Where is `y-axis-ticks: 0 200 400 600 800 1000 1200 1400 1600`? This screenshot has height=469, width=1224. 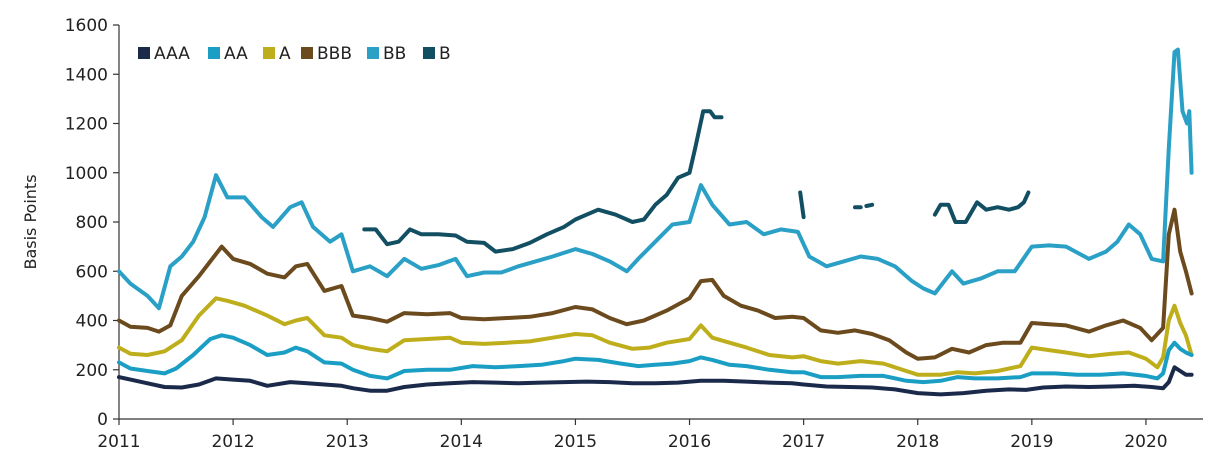
y-axis-ticks: 0 200 400 600 800 1000 1200 1400 1600 is located at coordinates (92, 223).